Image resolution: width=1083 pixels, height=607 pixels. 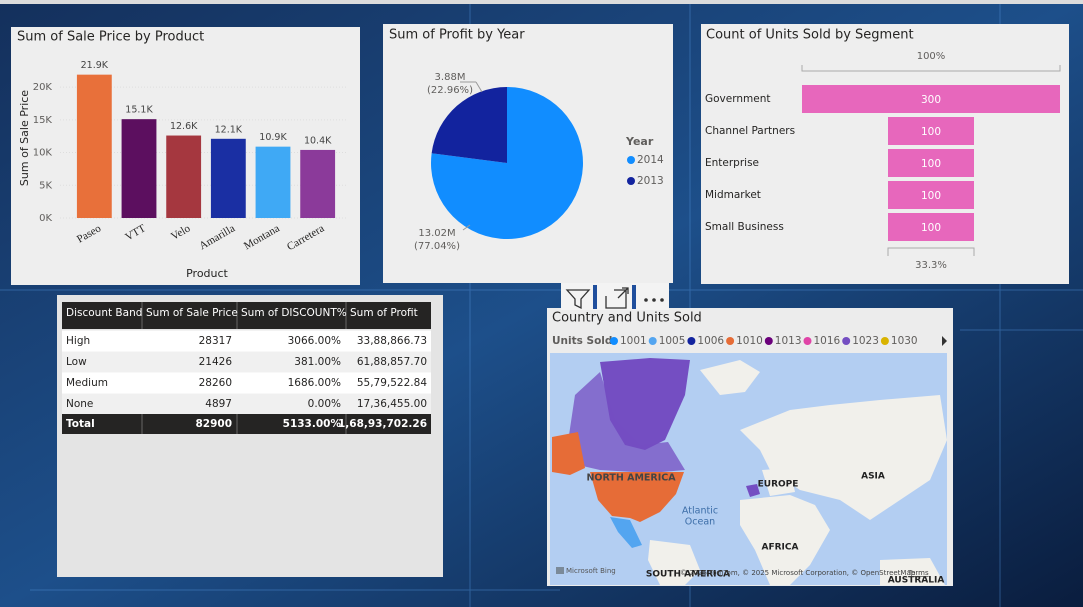 What do you see at coordinates (213, 424) in the screenshot?
I see `table-cell: 82900` at bounding box center [213, 424].